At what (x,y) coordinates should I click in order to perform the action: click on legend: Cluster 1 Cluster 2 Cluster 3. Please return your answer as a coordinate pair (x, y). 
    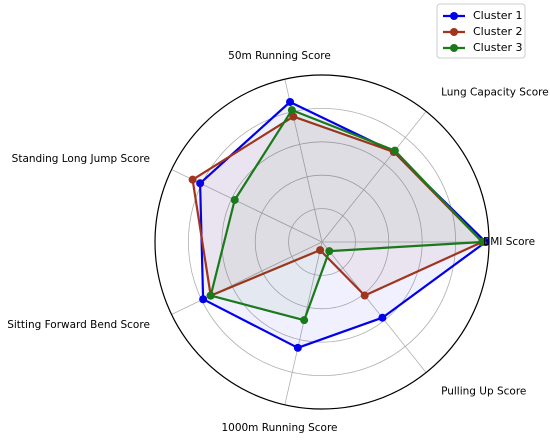
    Looking at the image, I should click on (481, 31).